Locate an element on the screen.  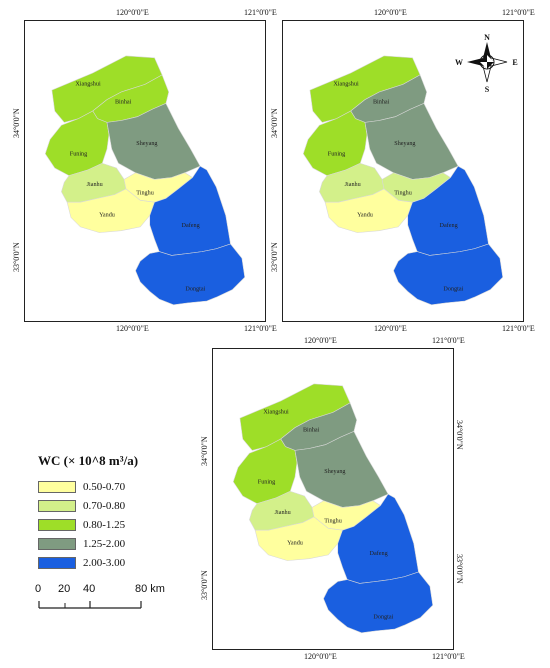
scale-label-80: 80 km is located at coordinates (150, 589).